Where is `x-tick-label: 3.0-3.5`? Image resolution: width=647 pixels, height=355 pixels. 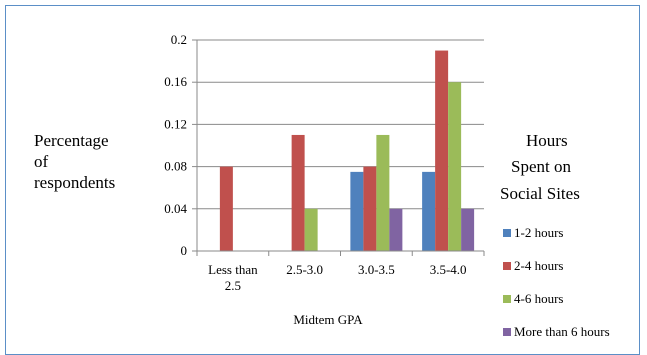 x-tick-label: 3.0-3.5 is located at coordinates (376, 269).